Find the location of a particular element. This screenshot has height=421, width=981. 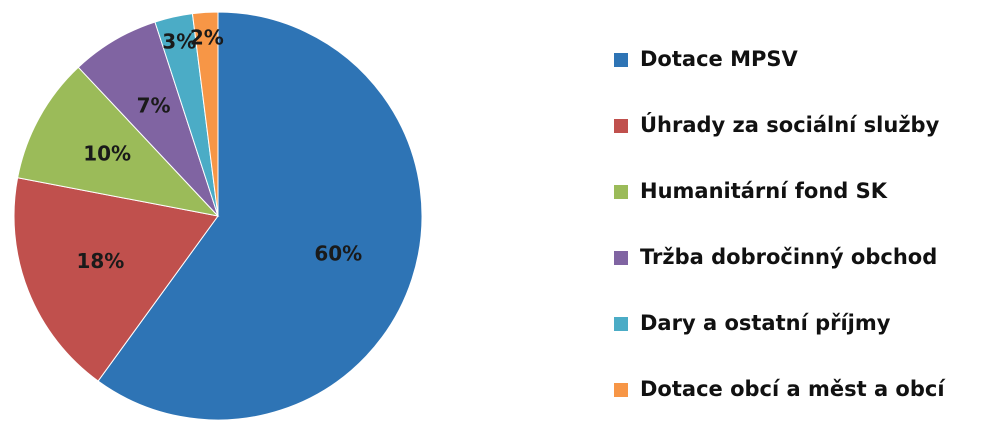

slice-label: 7% is located at coordinates (154, 106).